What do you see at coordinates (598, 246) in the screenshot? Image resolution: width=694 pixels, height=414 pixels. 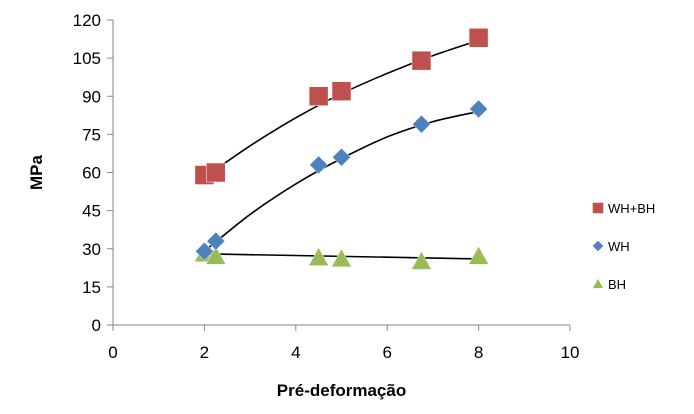 I see `legend-marker-wh` at bounding box center [598, 246].